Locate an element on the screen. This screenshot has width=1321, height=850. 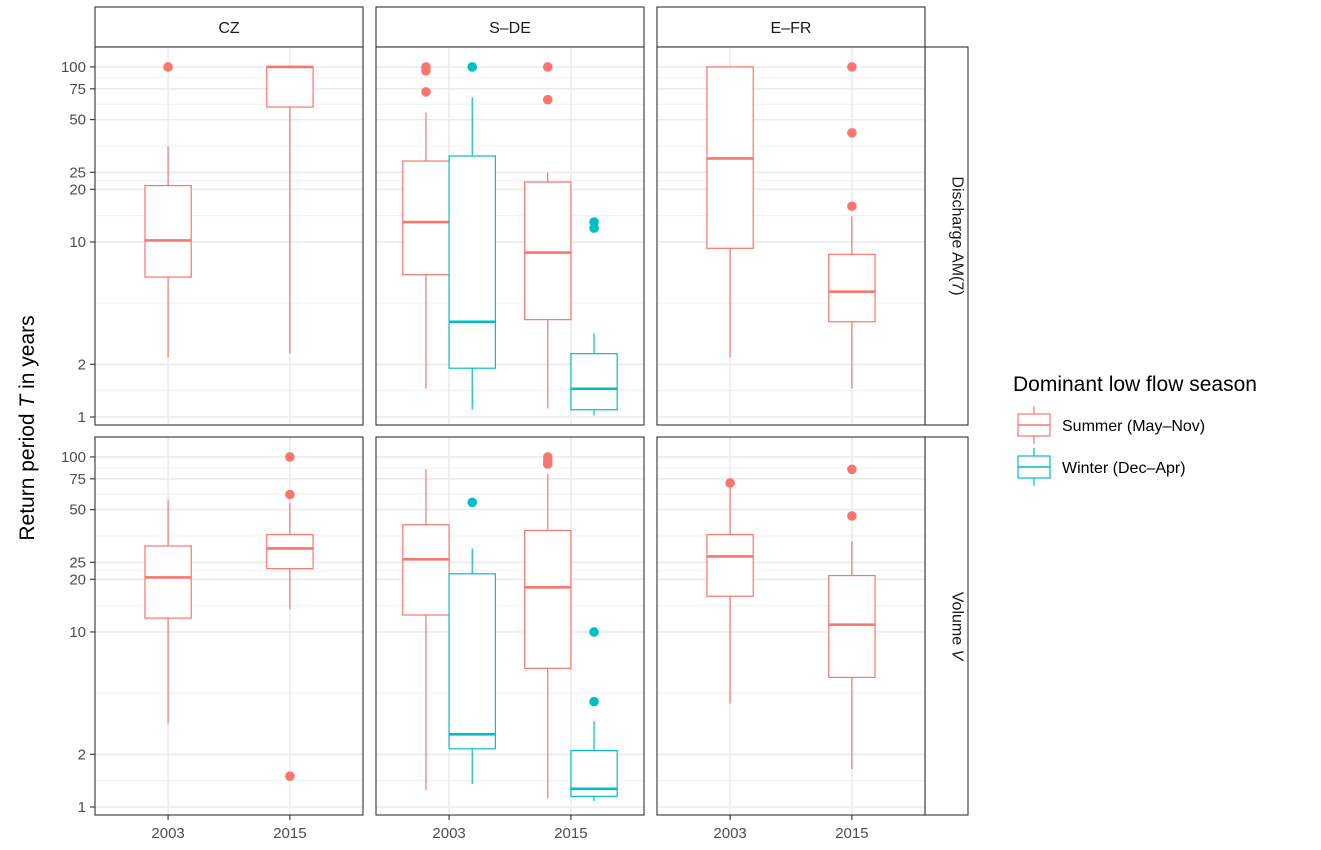
row-strip-label-volume-v: Volume V is located at coordinates (957, 627).